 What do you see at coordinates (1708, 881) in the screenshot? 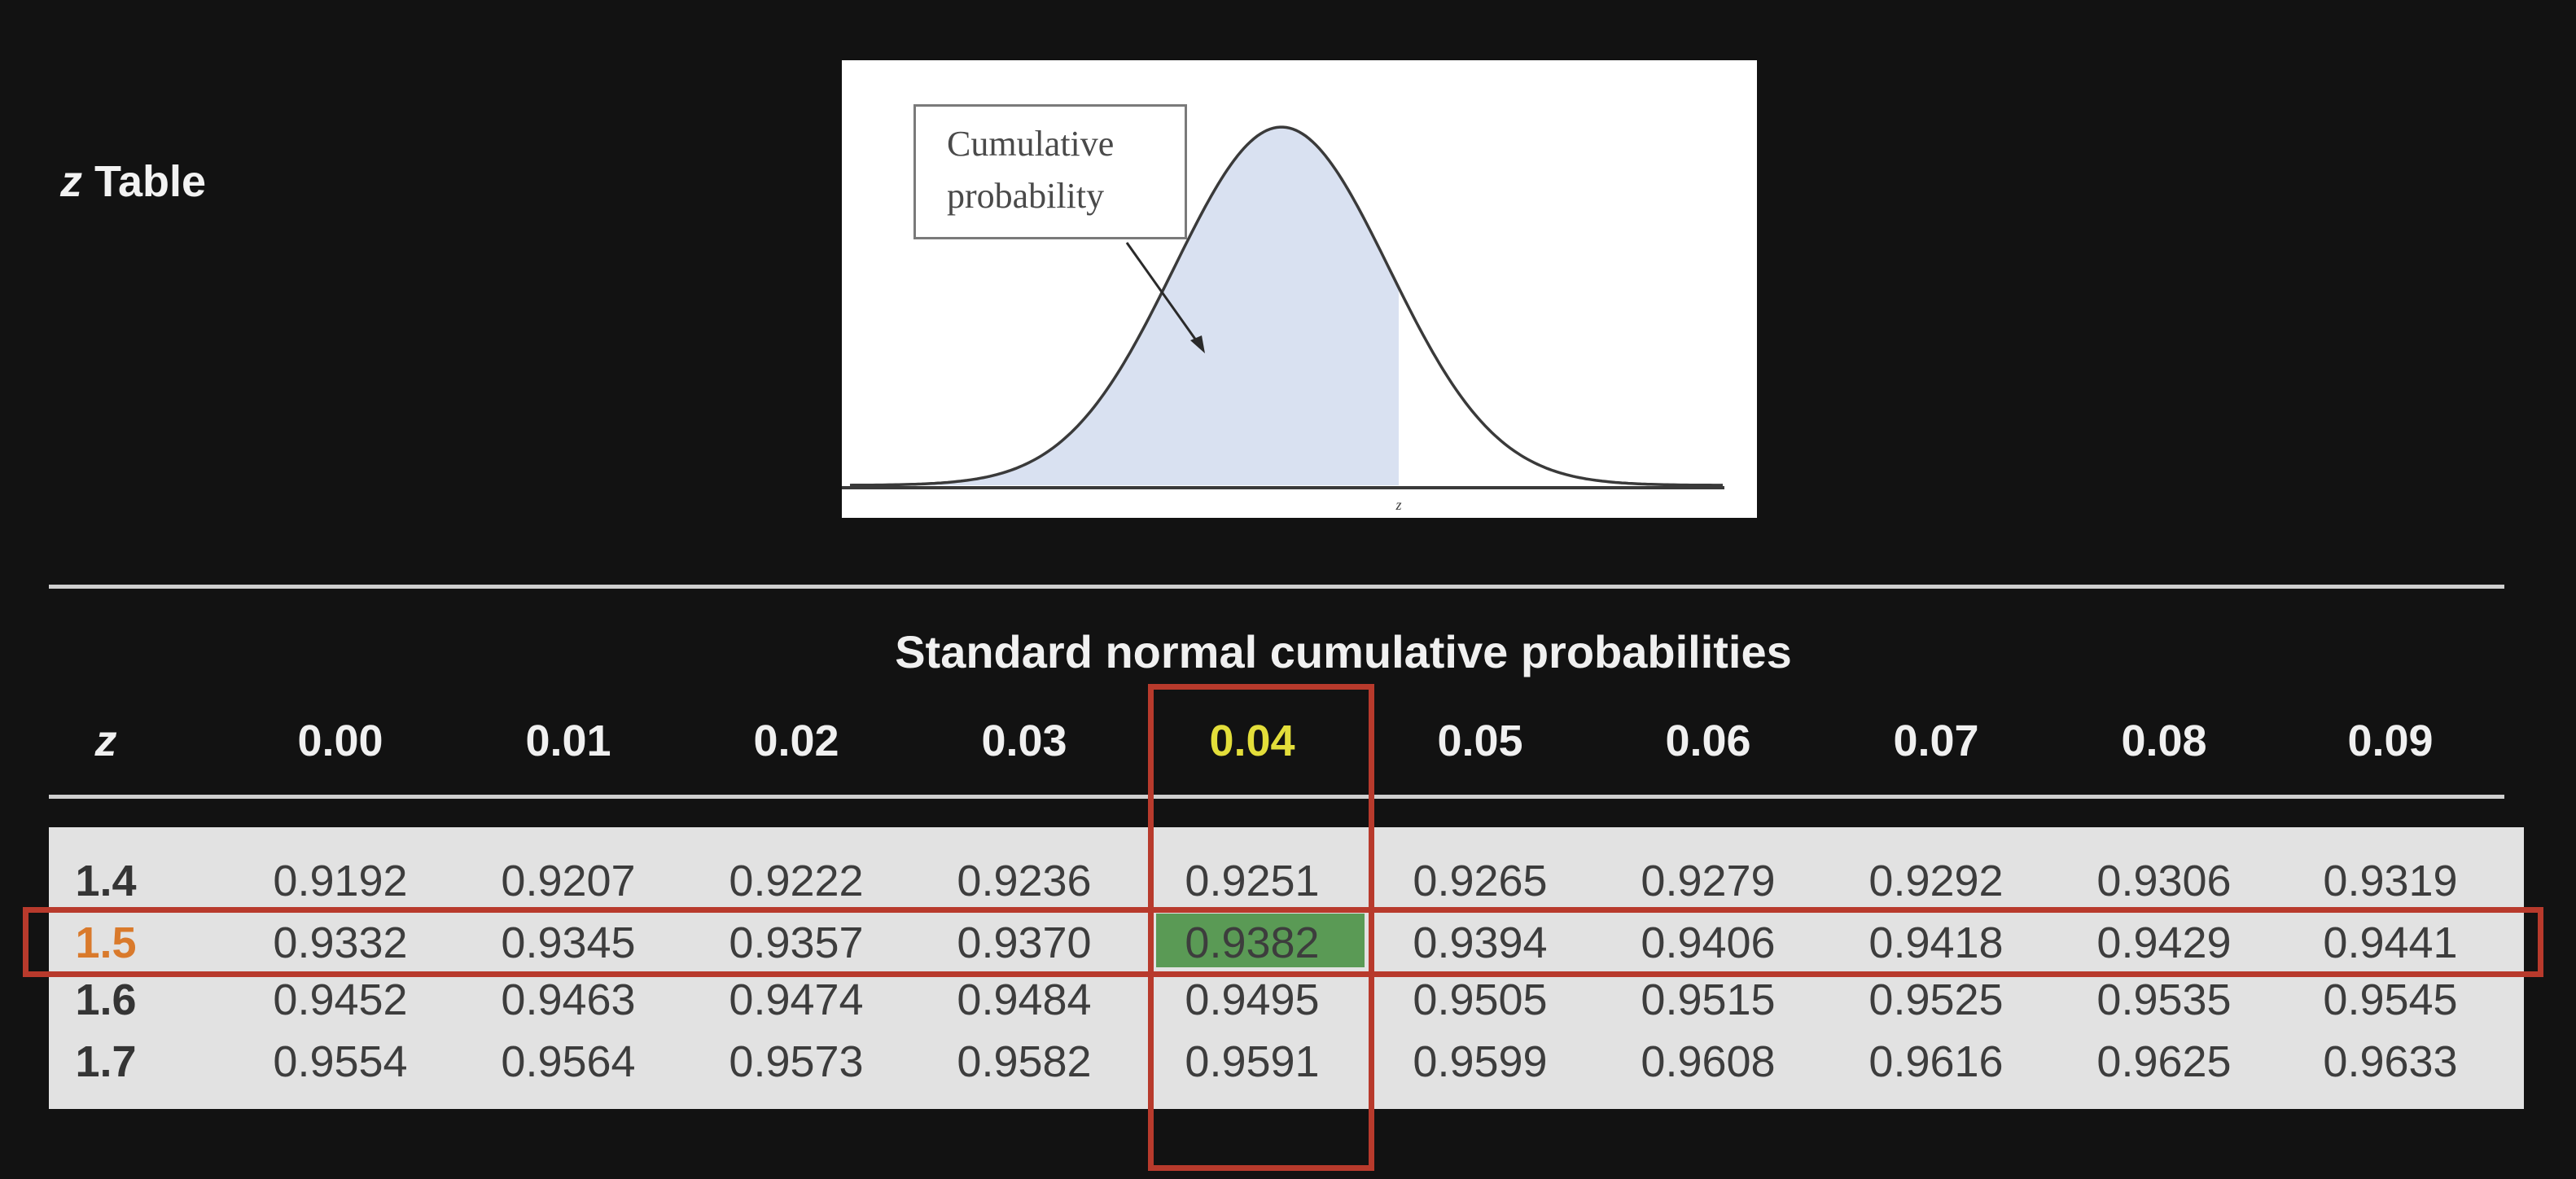
I see `table-cell: 0.9279` at bounding box center [1708, 881].